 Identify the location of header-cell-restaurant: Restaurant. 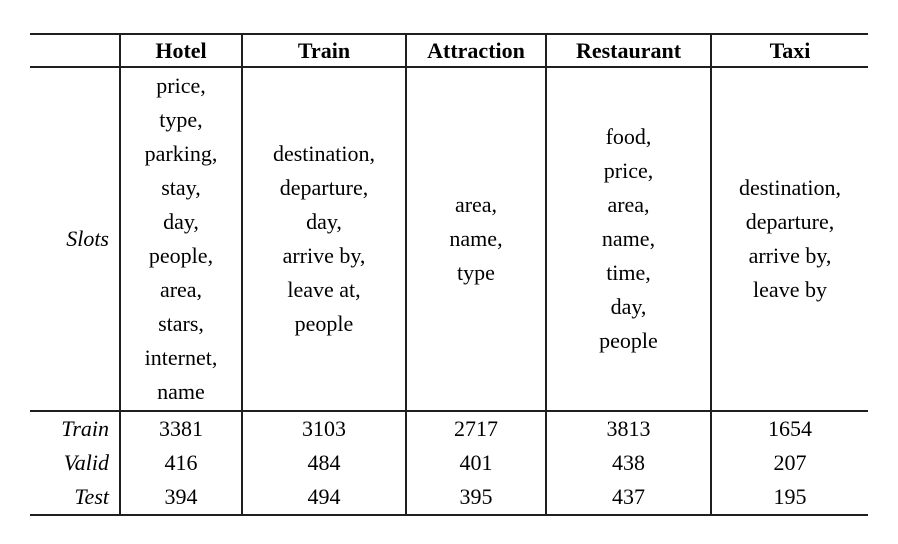
(628, 50).